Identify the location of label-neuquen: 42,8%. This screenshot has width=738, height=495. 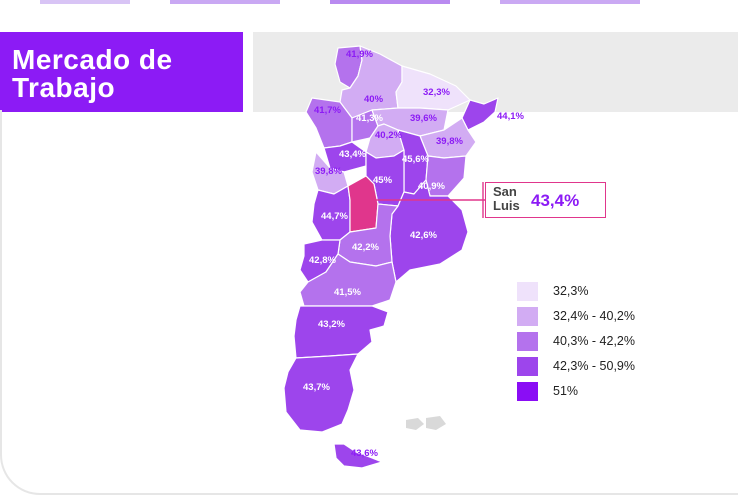
(322, 260).